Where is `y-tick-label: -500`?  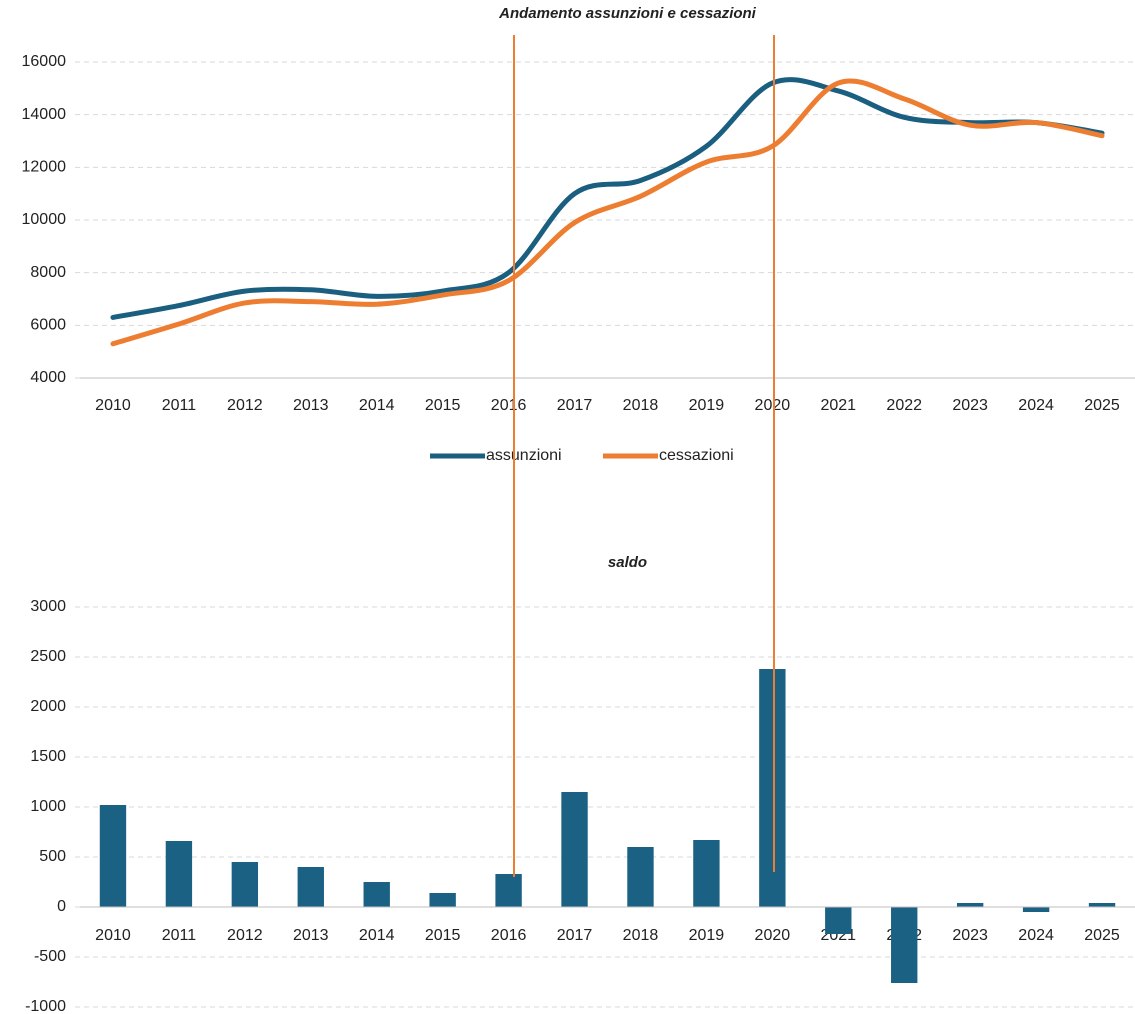
y-tick-label: -500 is located at coordinates (50, 956).